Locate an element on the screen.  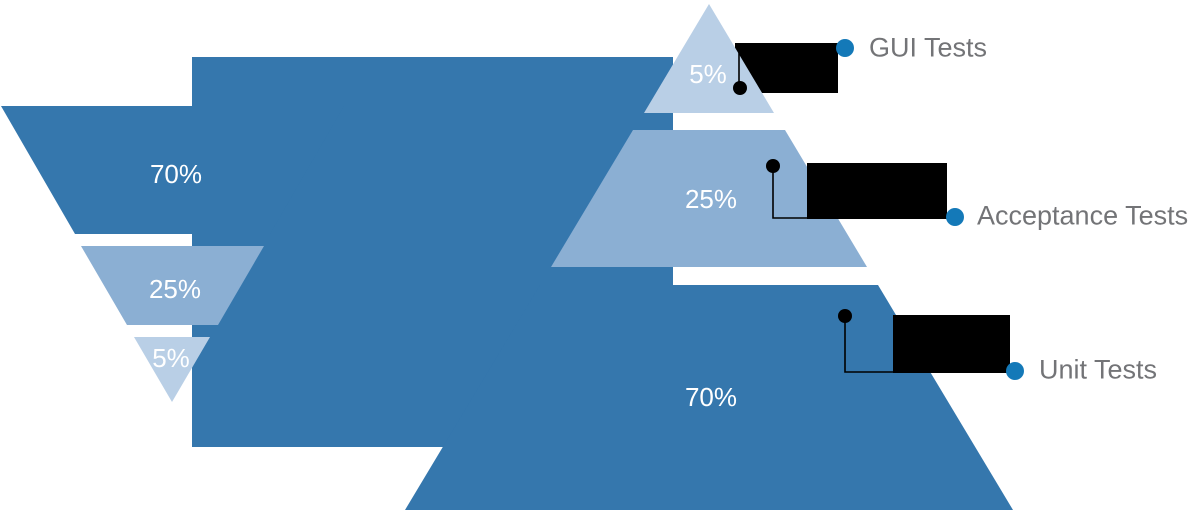
callout-box-acceptance-tests is located at coordinates (877, 191).